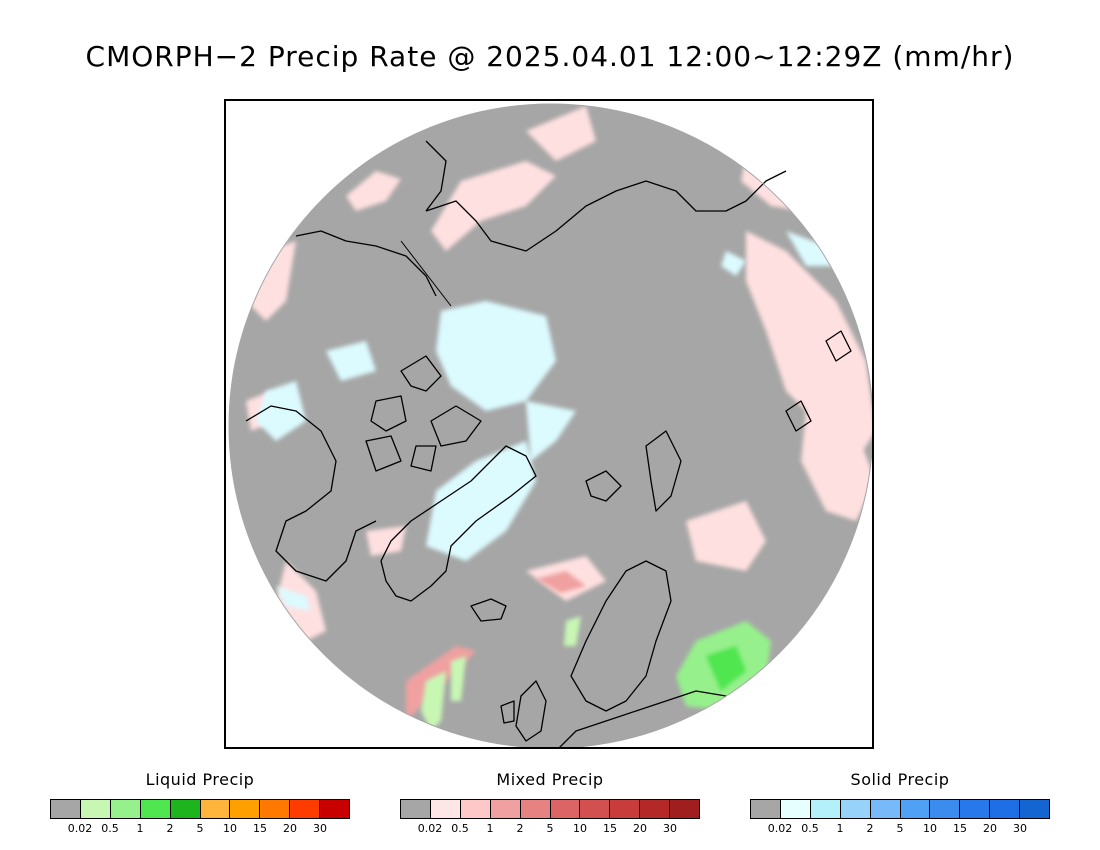 The image size is (1100, 850). What do you see at coordinates (311, 493) in the screenshot?
I see `canada-coast` at bounding box center [311, 493].